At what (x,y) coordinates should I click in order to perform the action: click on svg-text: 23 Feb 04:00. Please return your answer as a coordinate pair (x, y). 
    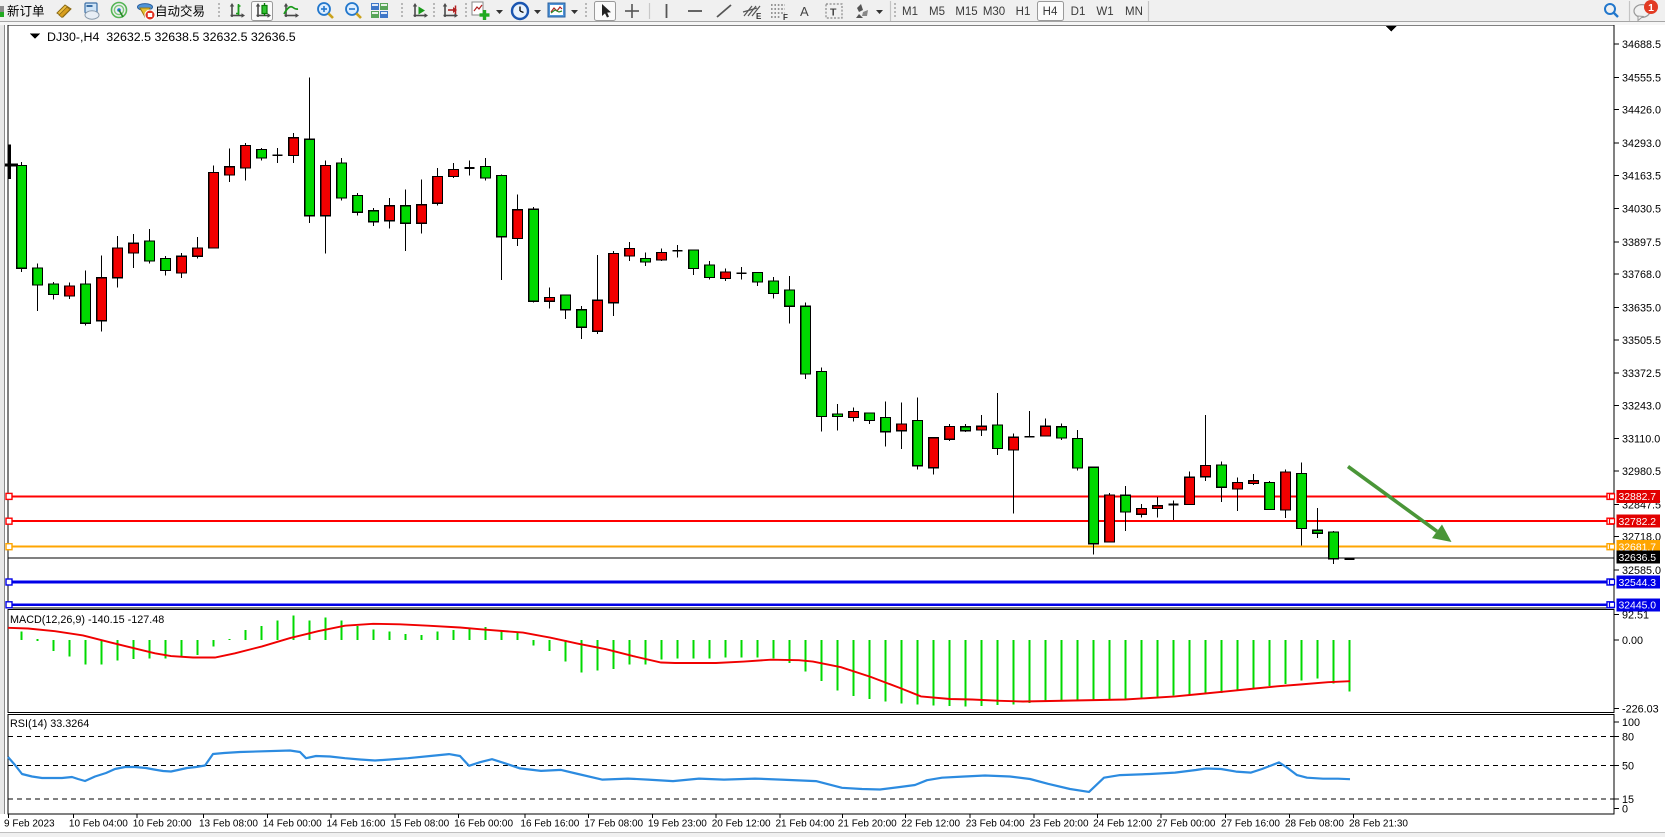
    Looking at the image, I should click on (995, 824).